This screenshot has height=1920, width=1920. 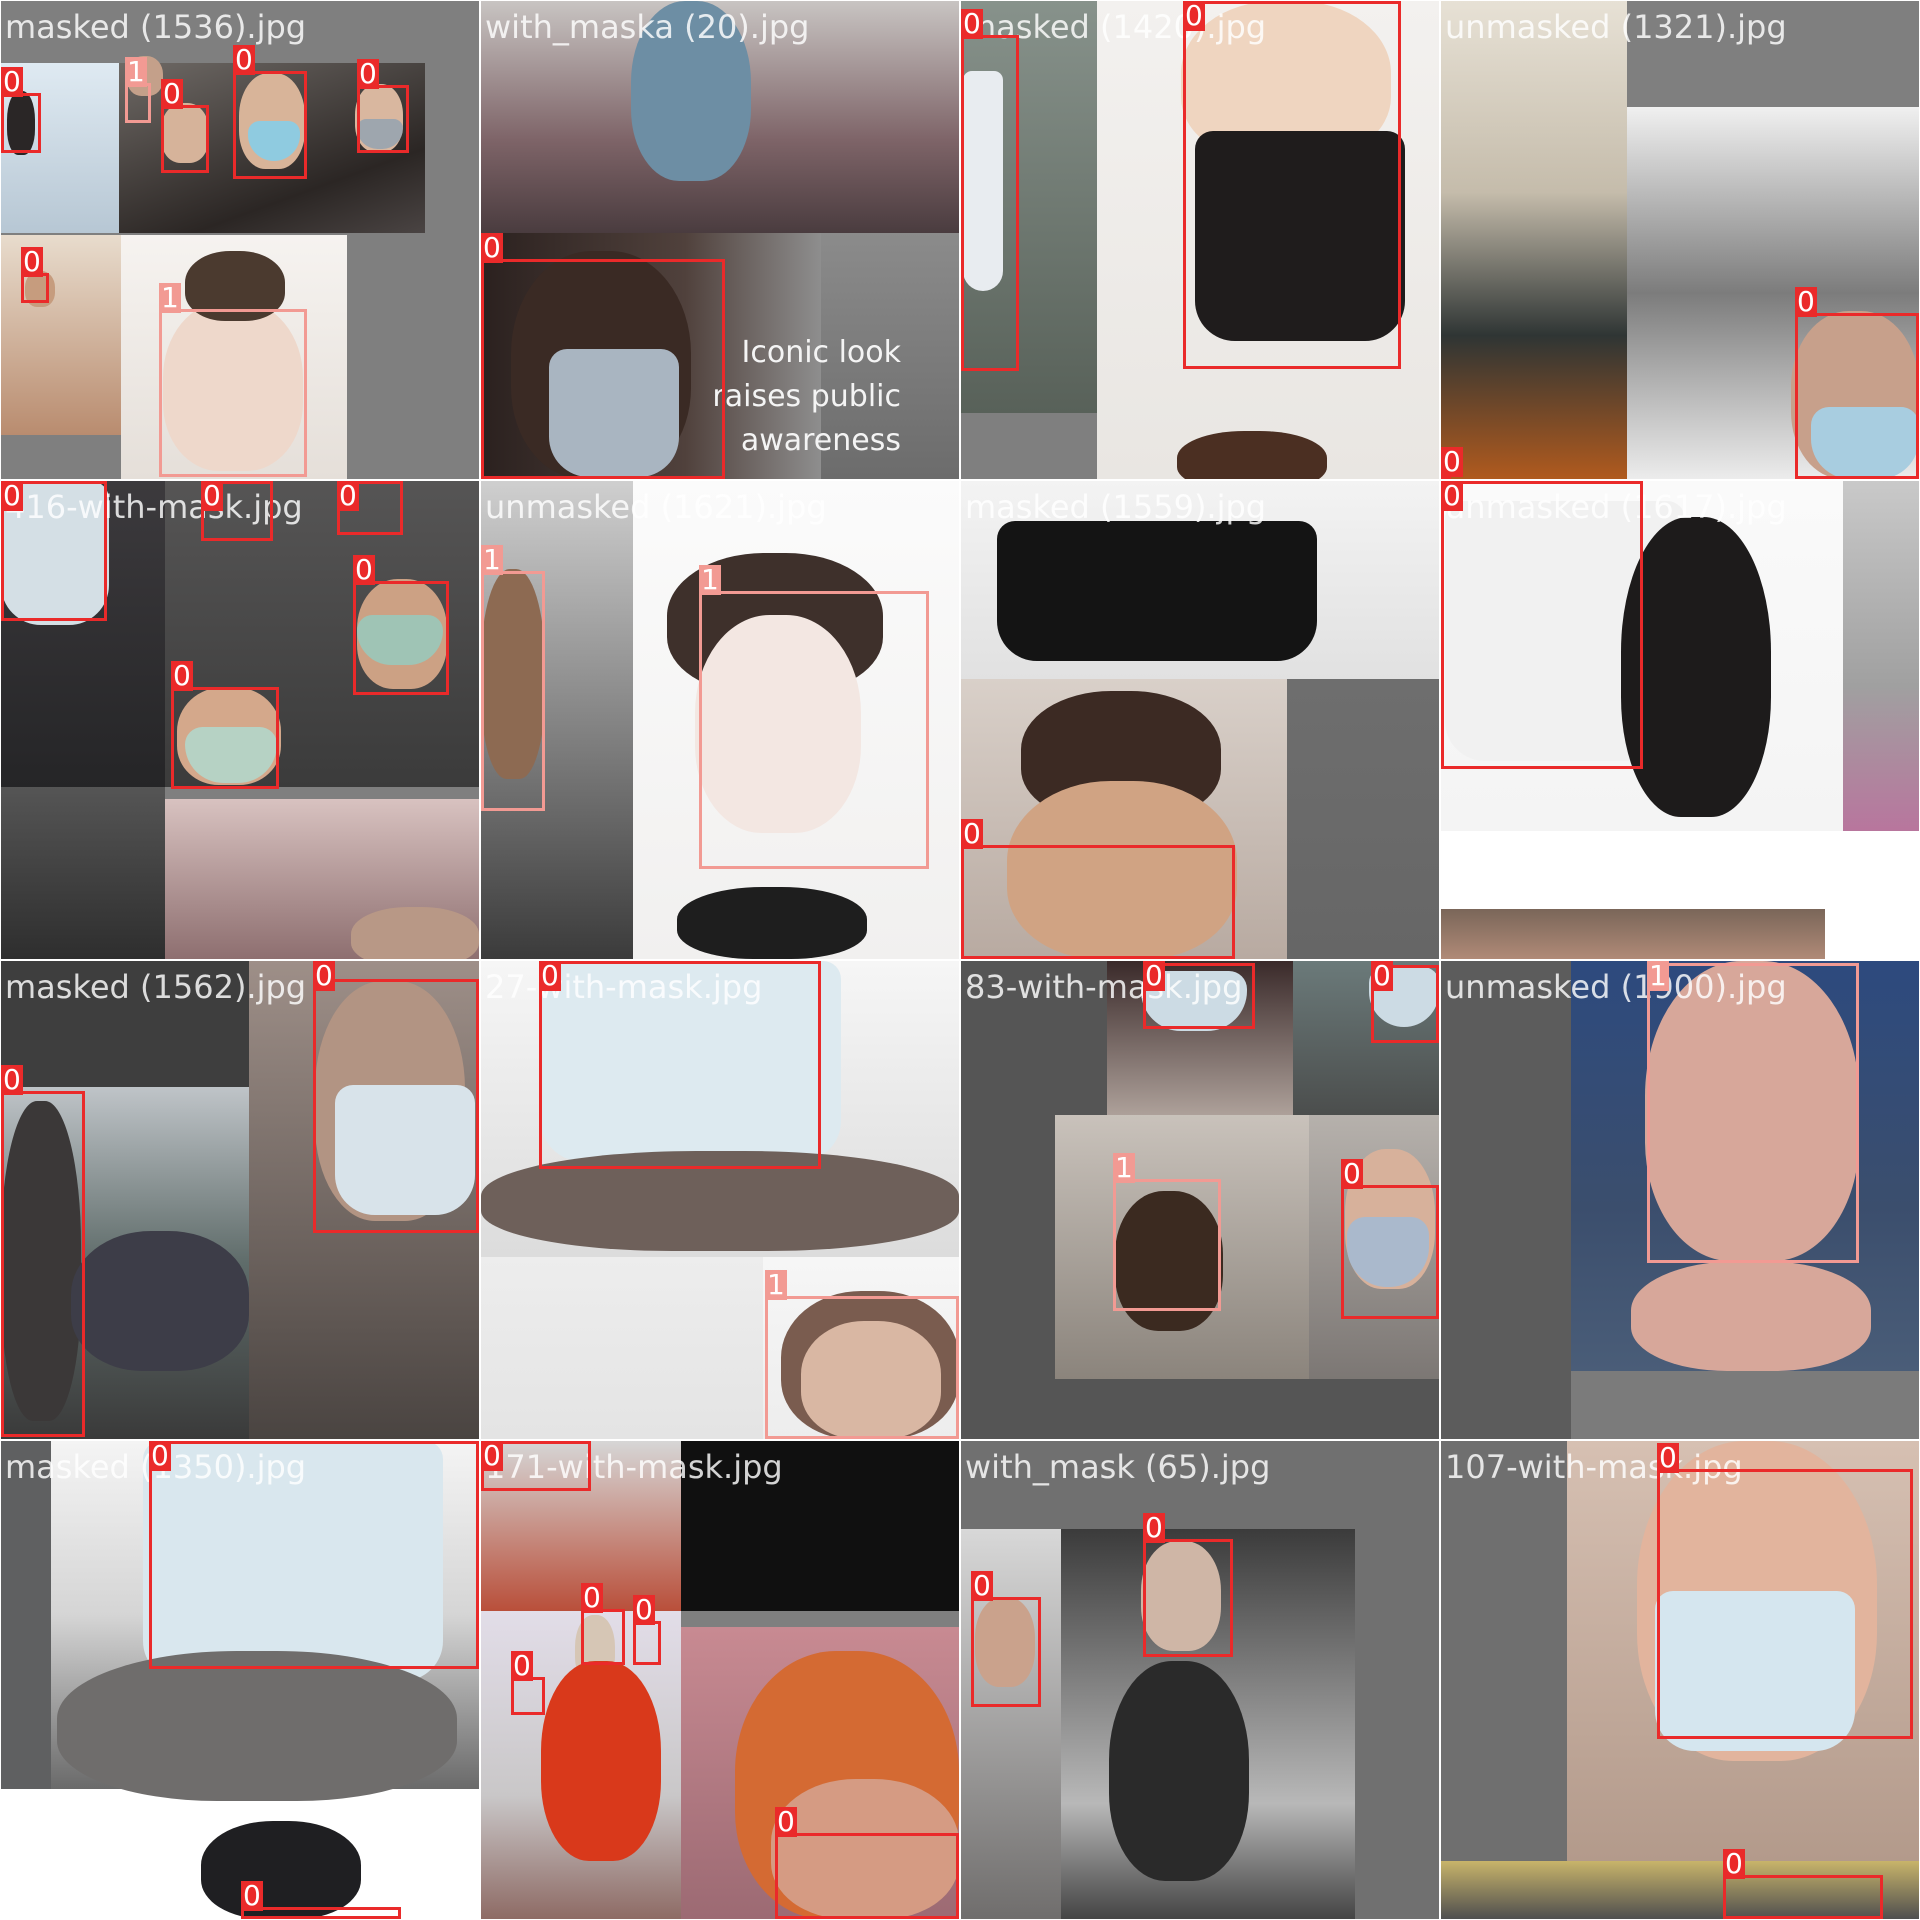 What do you see at coordinates (806, 396) in the screenshot?
I see `embedded-text-line: raises public` at bounding box center [806, 396].